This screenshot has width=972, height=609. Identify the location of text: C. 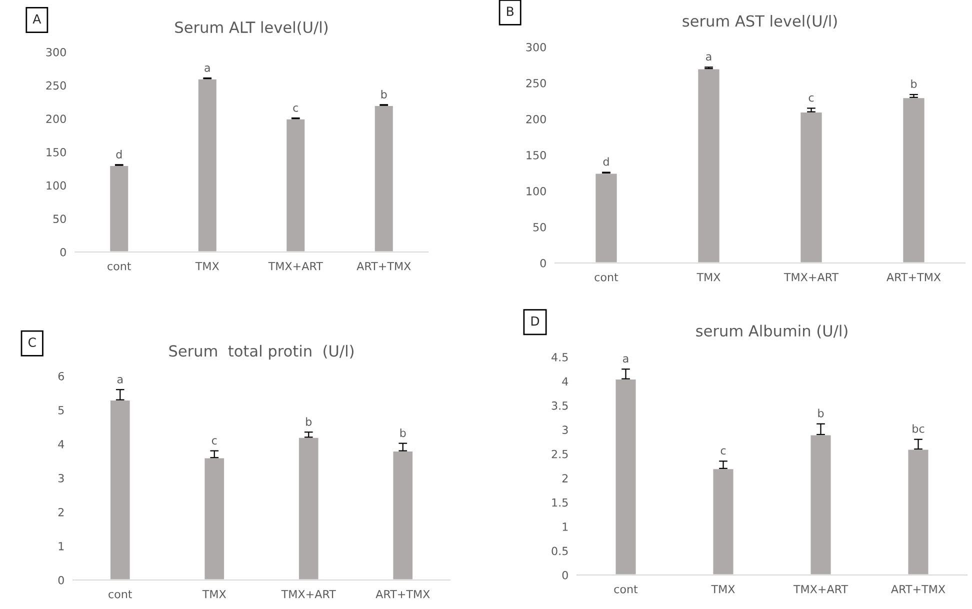
(32, 342).